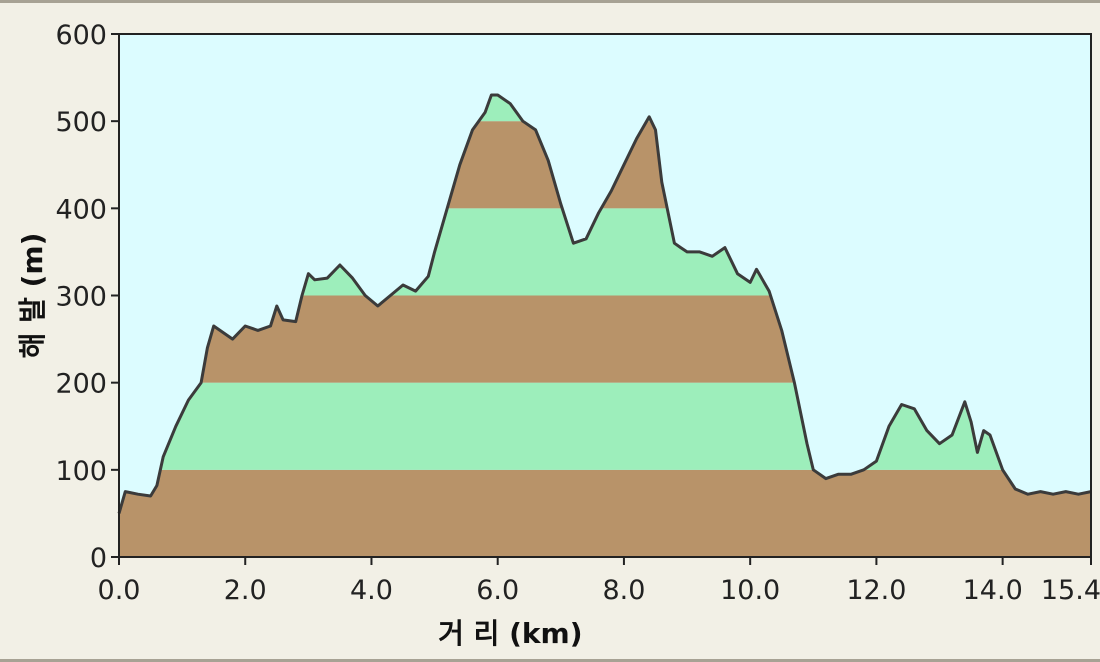 This screenshot has height=662, width=1100. I want to click on y-tick-label: 300, so click(81, 297).